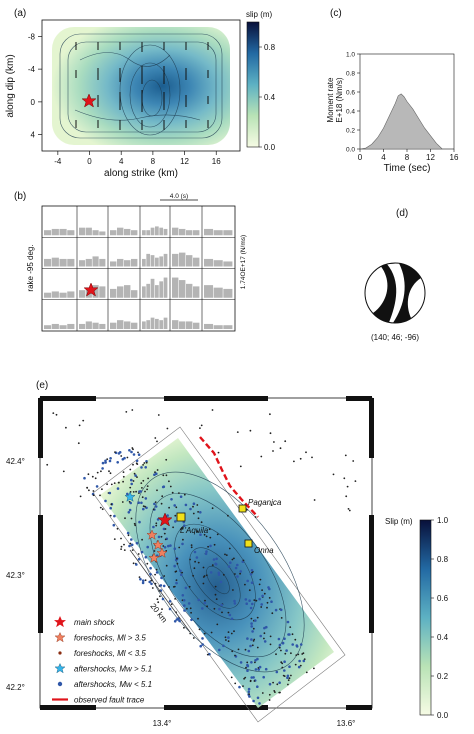 This screenshot has width=474, height=734. I want to click on panel-c-ytick-label: 0.6, so click(350, 93).